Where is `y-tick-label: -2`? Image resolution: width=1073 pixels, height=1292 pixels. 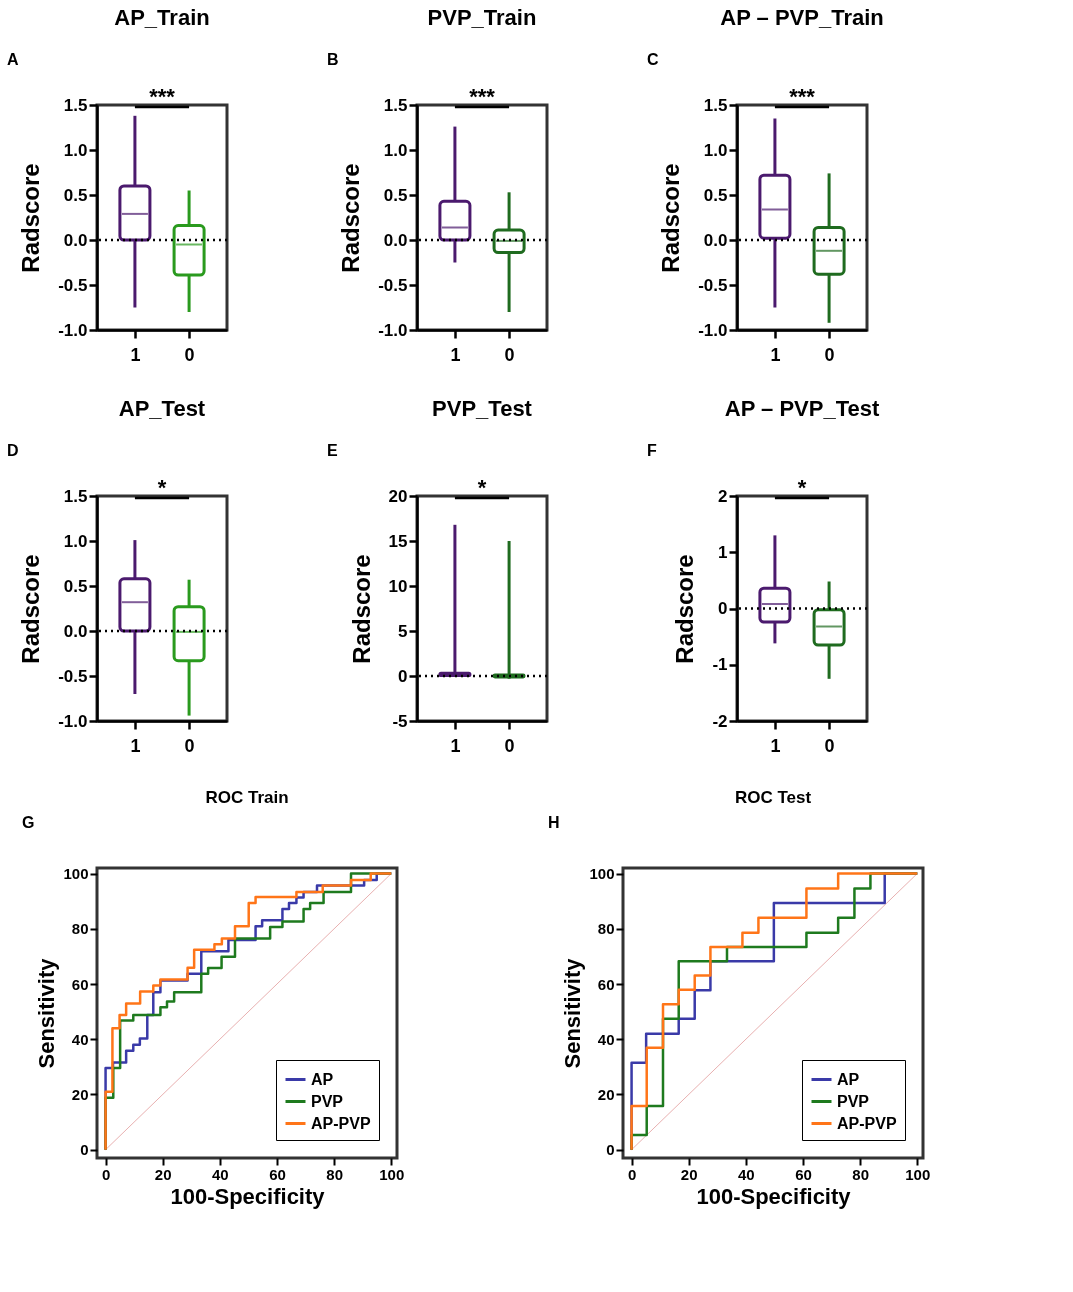
y-tick-label: -2 is located at coordinates (720, 721).